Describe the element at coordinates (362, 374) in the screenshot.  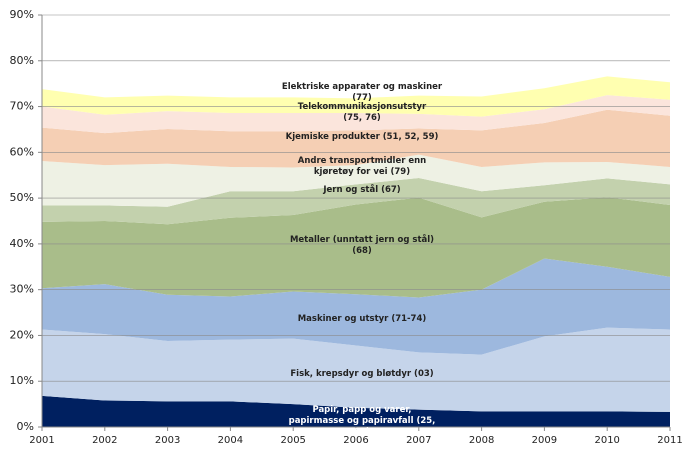
I see `series-label: Fisk, krepsdyr og bløtdyr (03)` at that location.